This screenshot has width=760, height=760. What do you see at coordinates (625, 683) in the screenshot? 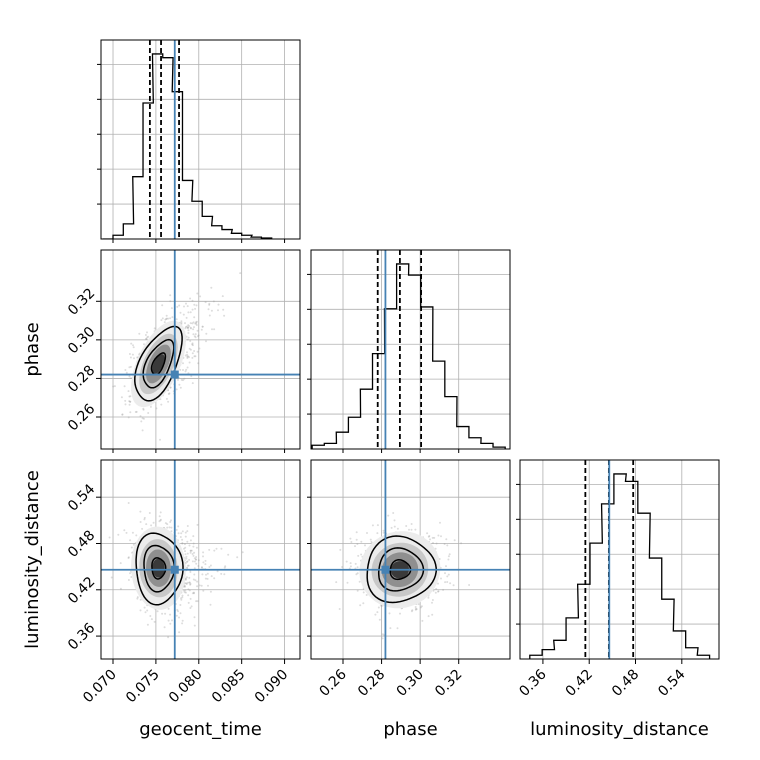
I see `x-tick-label: 0.48` at bounding box center [625, 683].